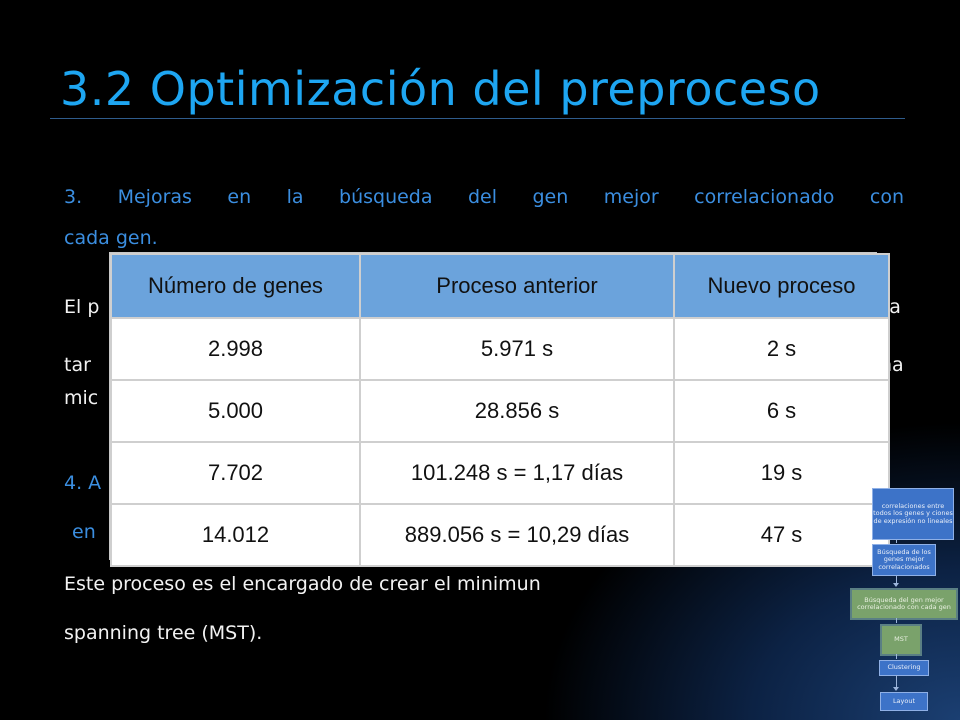  Describe the element at coordinates (517, 535) in the screenshot. I see `table-cell: 889.056 s = 10,29 días` at that location.